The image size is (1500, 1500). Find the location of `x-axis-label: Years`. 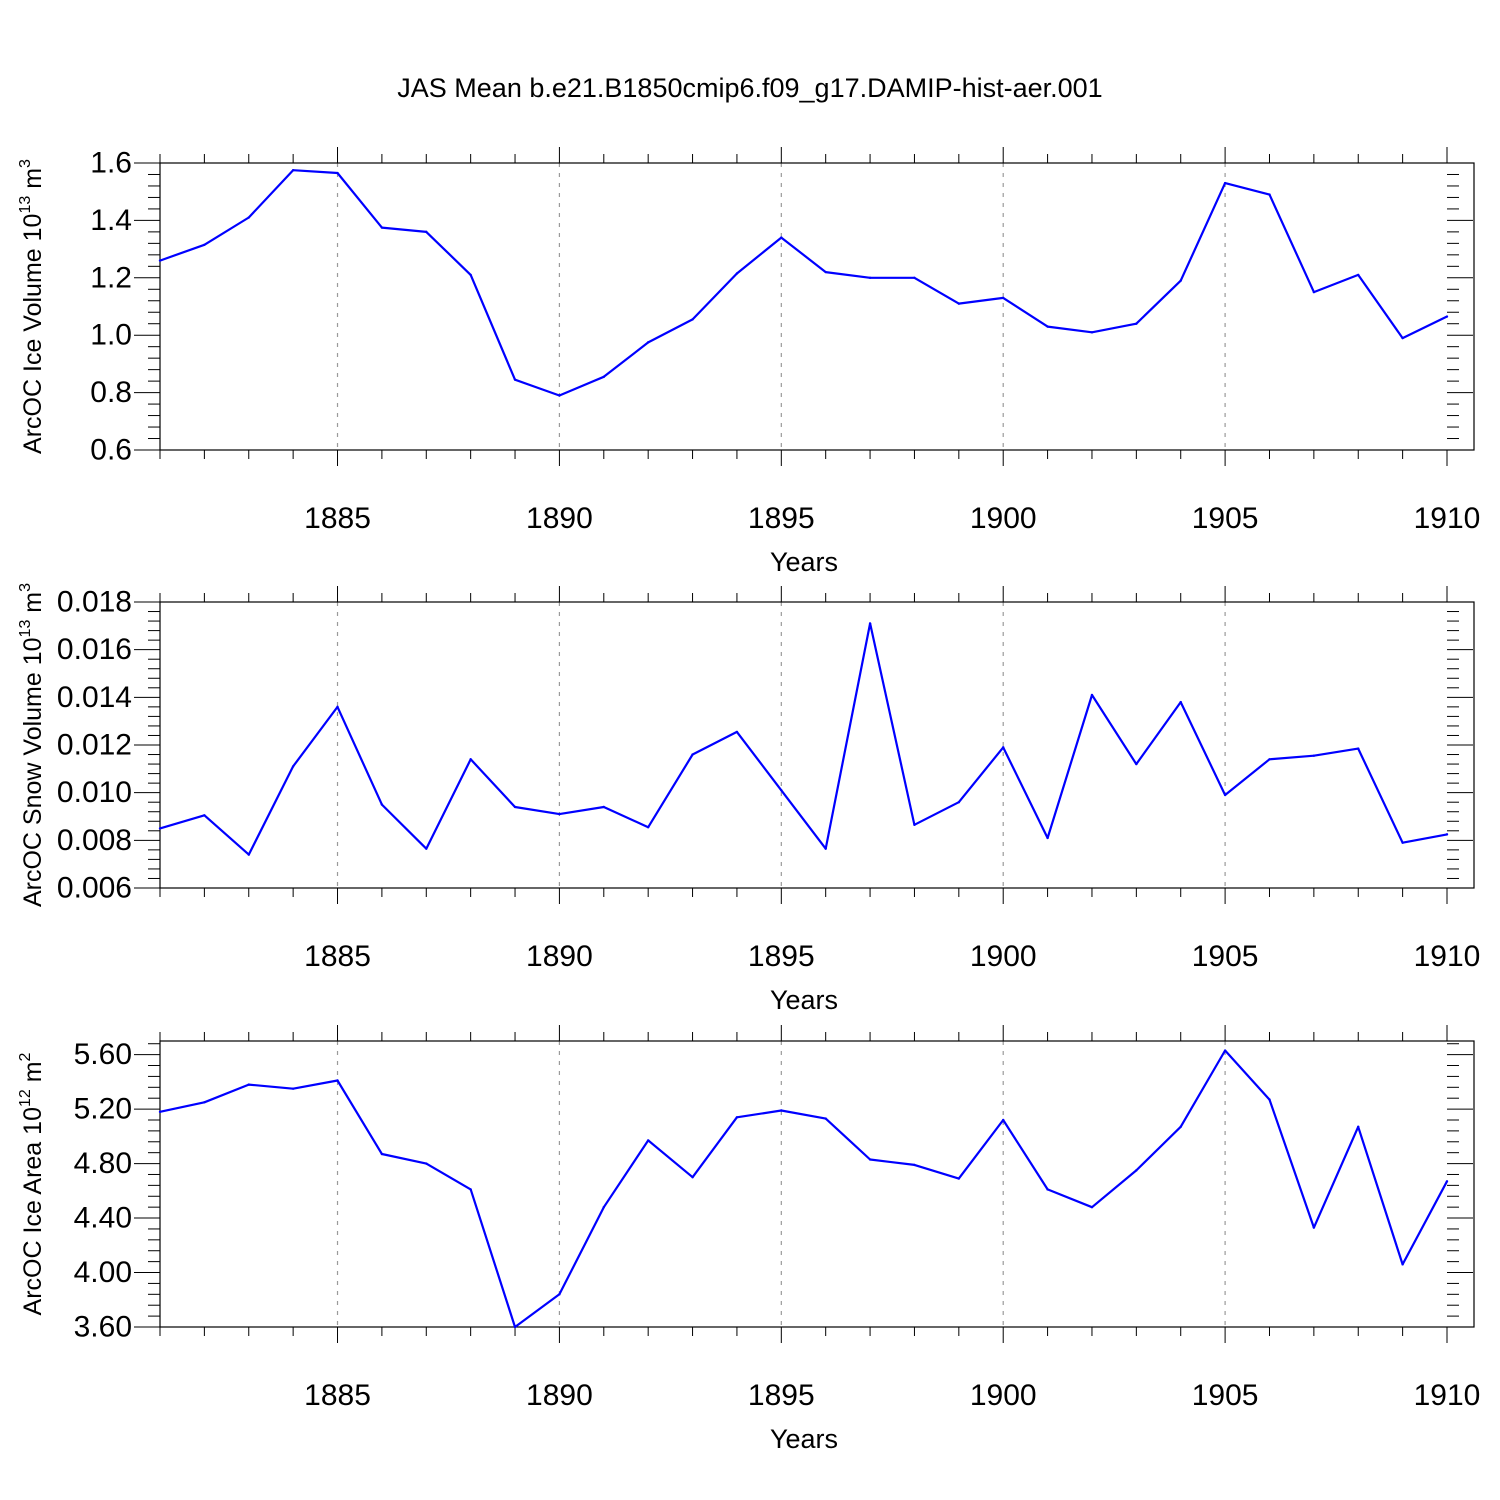

x-axis-label: Years is located at coordinates (804, 1000).